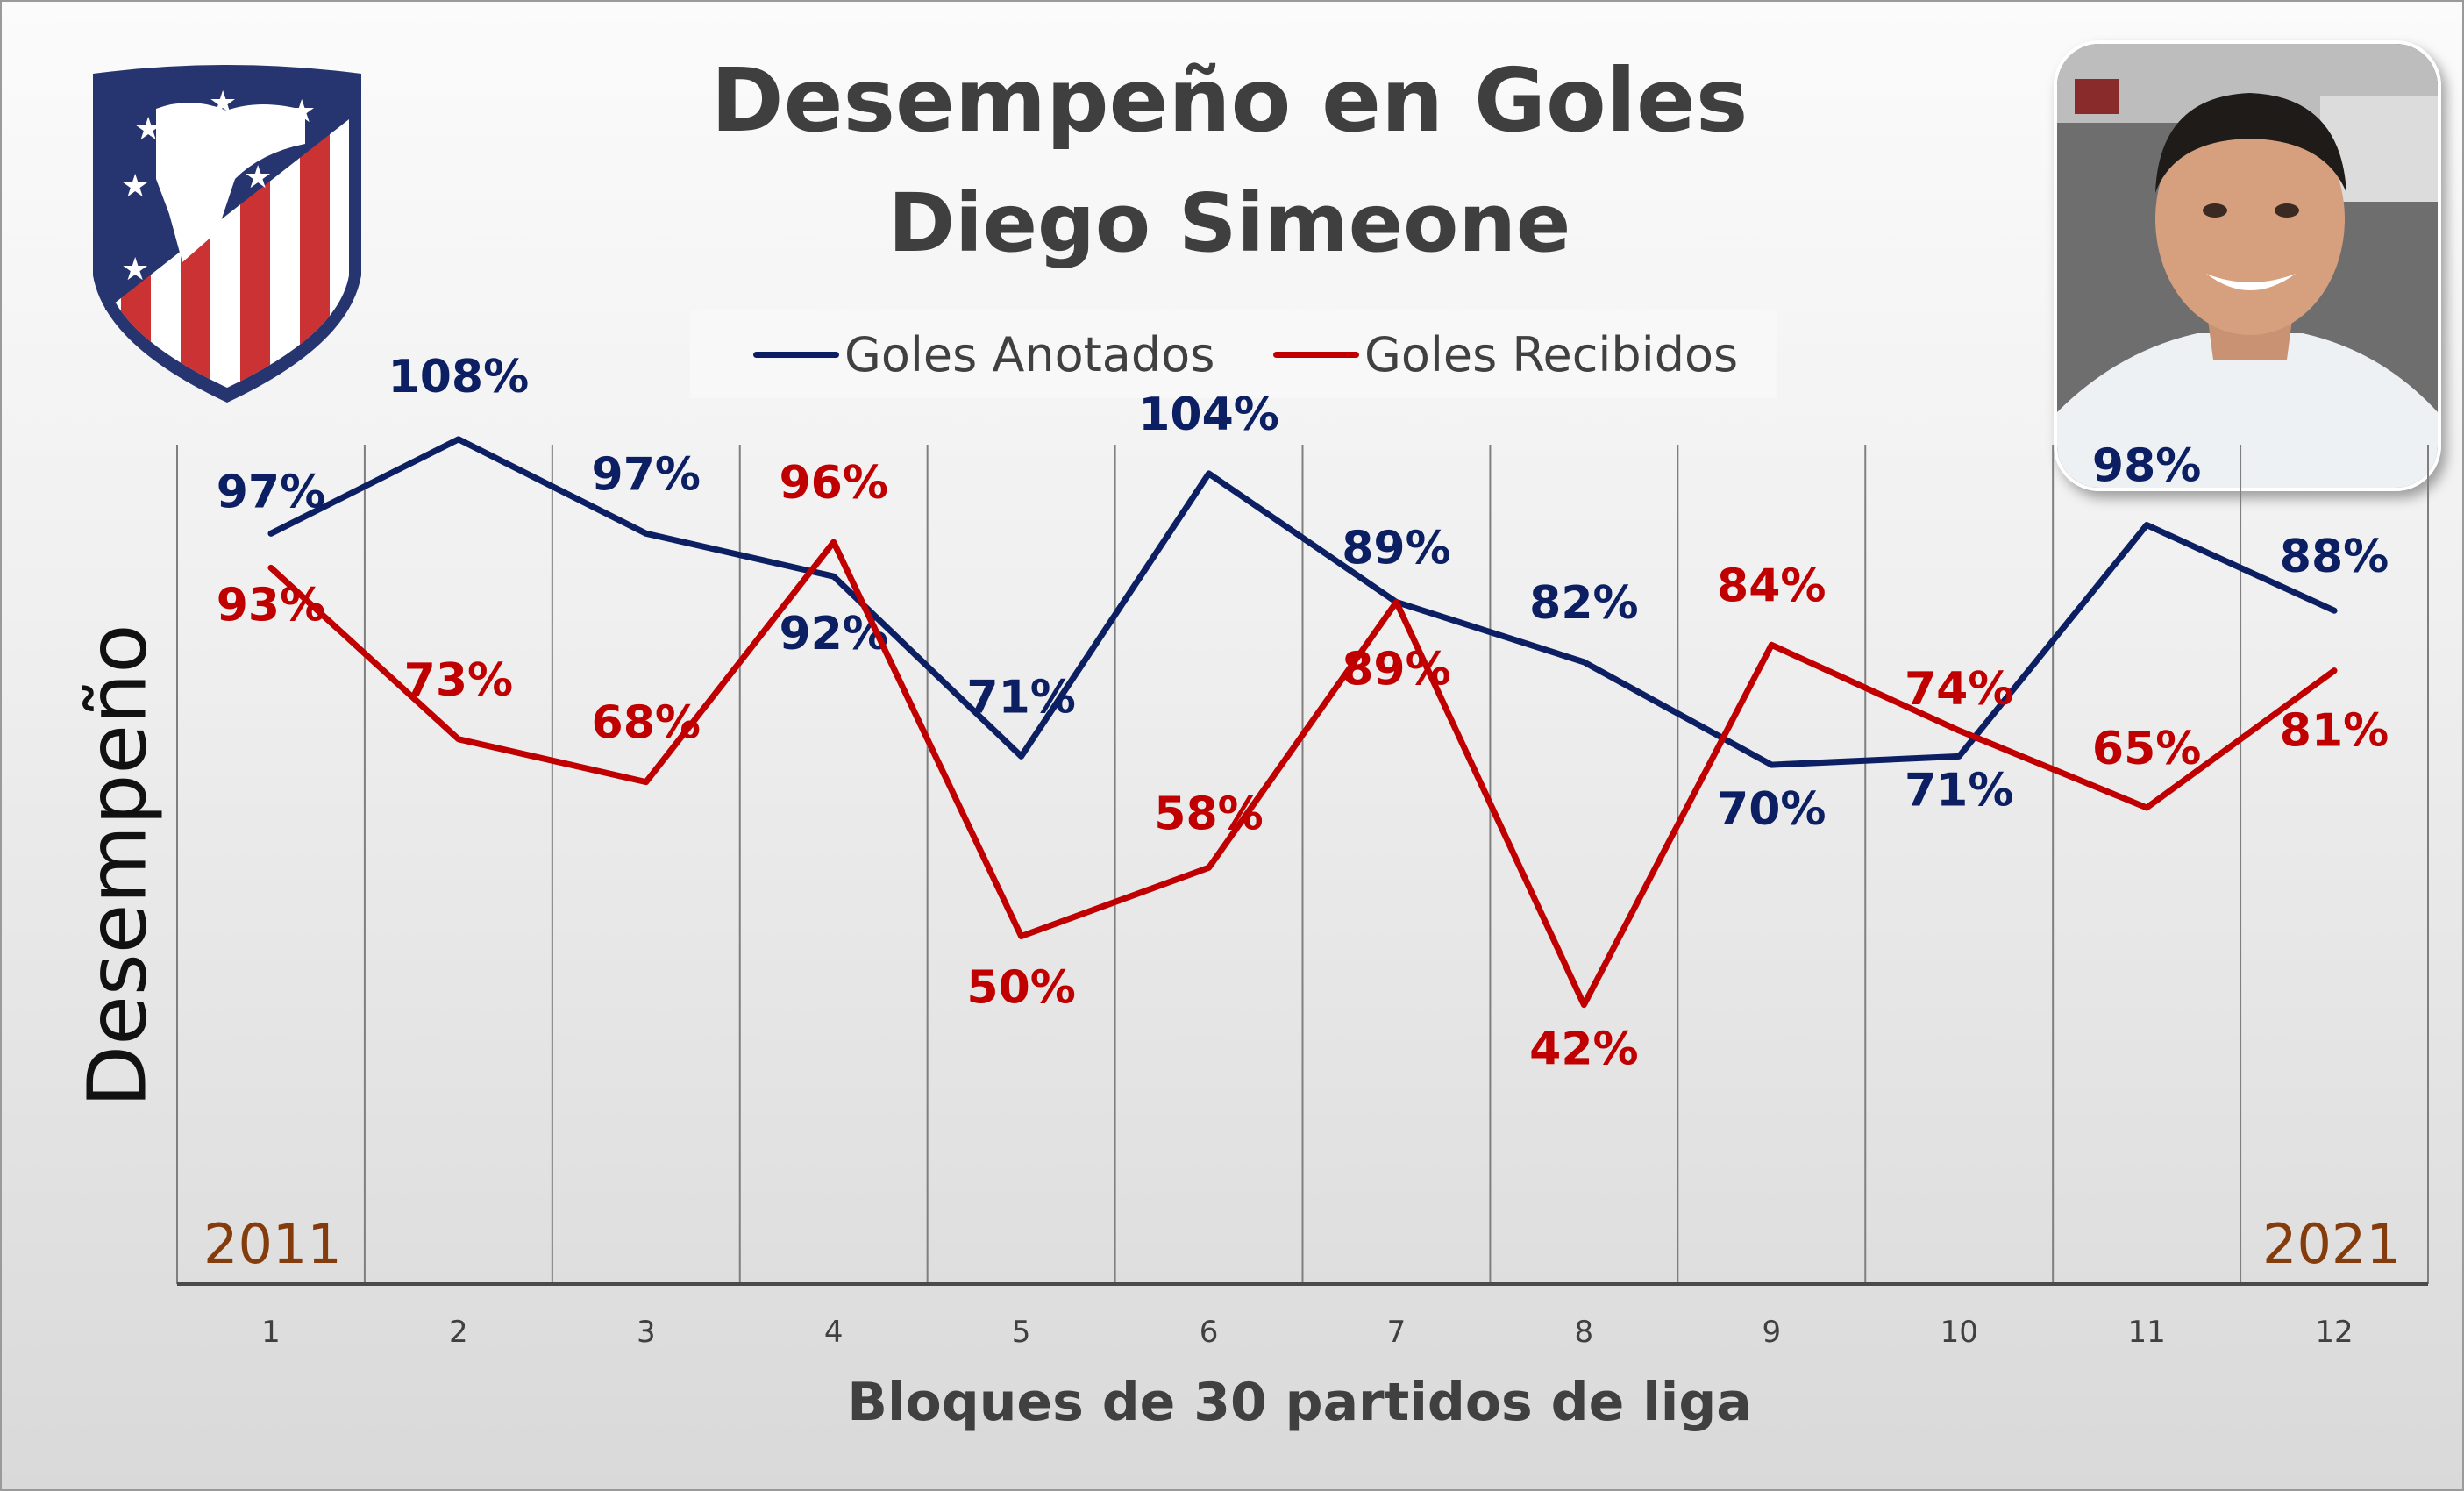 The image size is (2464, 1491). Describe the element at coordinates (646, 1332) in the screenshot. I see `x-tick-label-3: 3` at that location.